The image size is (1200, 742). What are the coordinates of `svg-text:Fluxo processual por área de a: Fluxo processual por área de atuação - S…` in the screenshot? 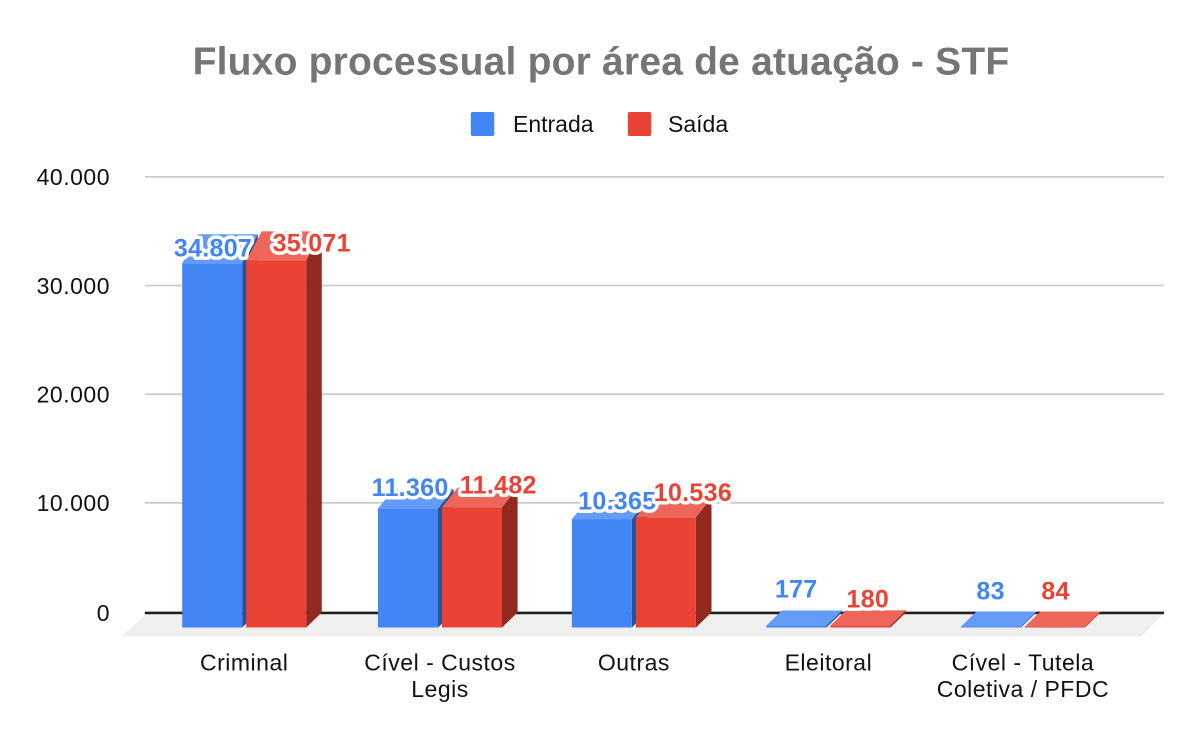 It's located at (601, 62).